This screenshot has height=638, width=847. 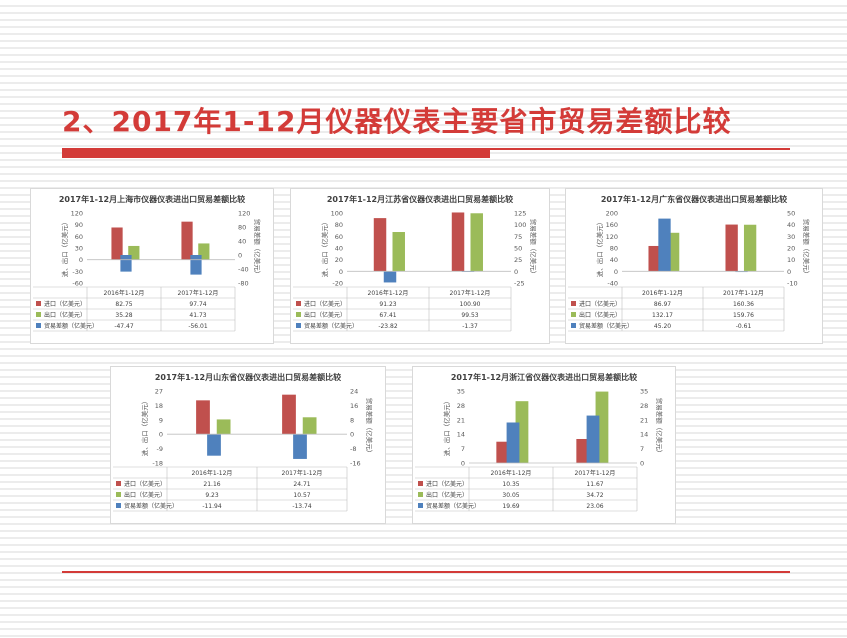 I want to click on y-tick-label: -40, so click(x=612, y=284).